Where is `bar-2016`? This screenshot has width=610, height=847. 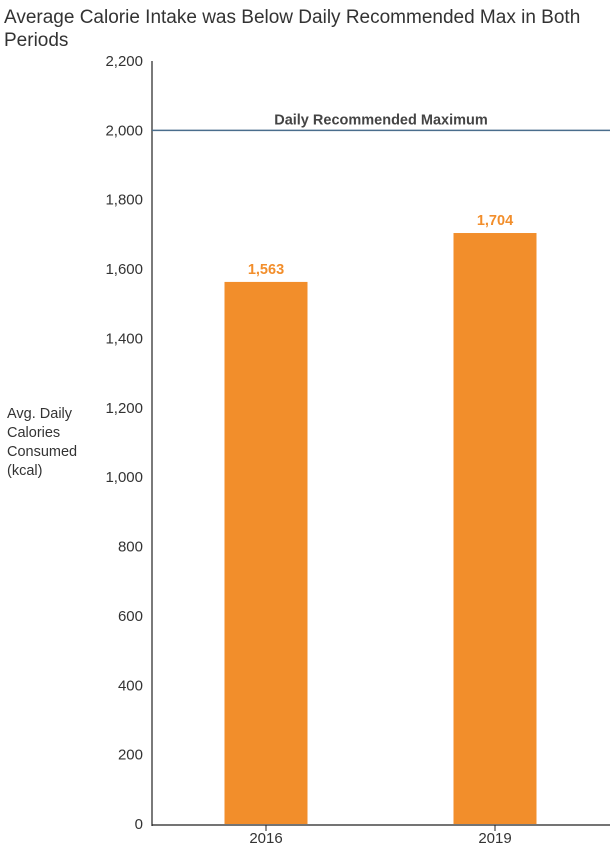
bar-2016 is located at coordinates (266, 552).